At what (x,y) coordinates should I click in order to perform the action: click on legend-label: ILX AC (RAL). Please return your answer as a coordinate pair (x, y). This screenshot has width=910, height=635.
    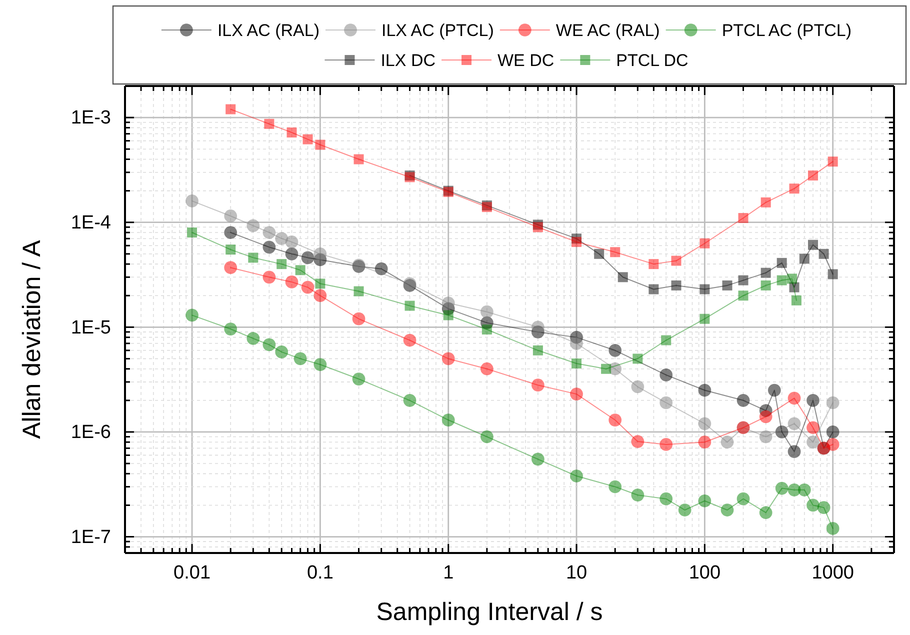
    Looking at the image, I should click on (268, 30).